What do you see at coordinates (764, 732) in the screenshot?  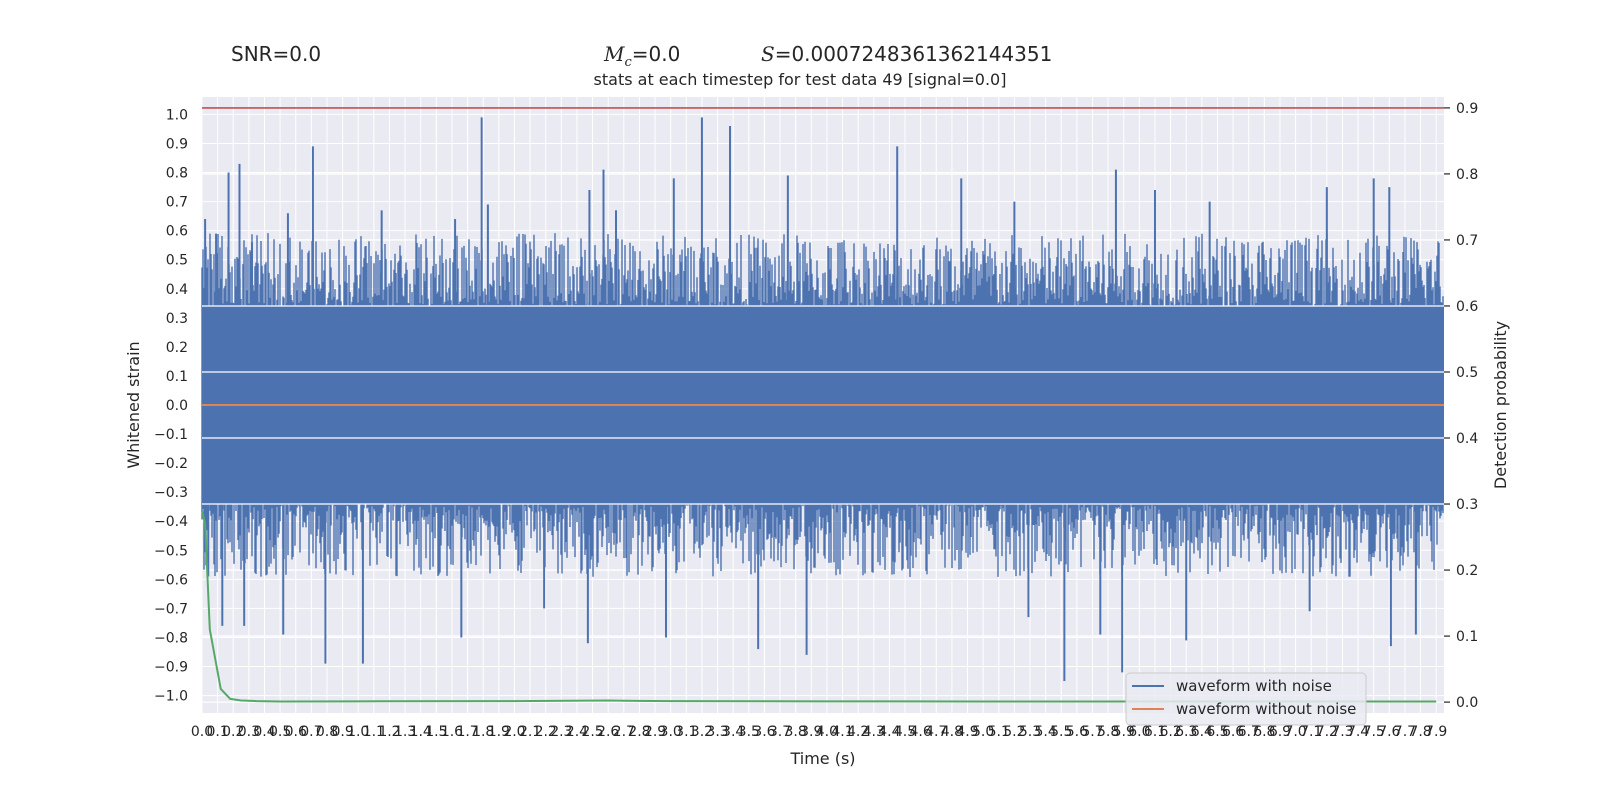 I see `x-tick-label: 3.6` at bounding box center [764, 732].